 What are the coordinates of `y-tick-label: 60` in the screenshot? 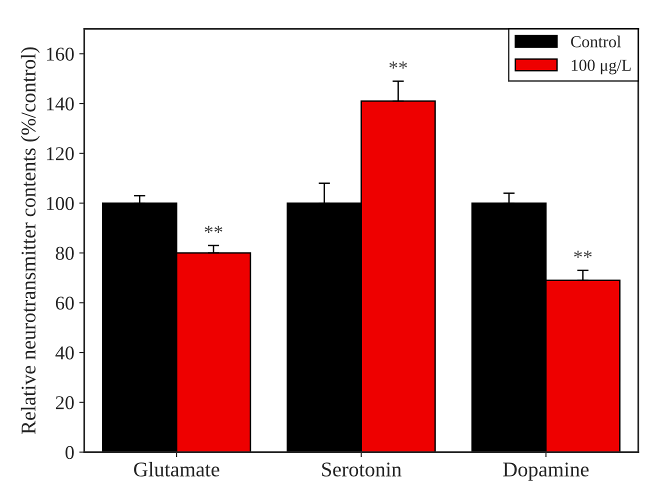 It's located at (65, 303).